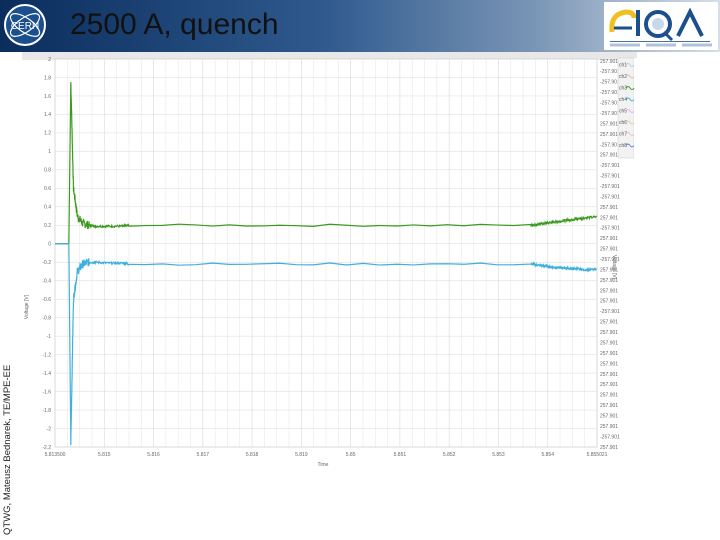 Image resolution: width=720 pixels, height=540 pixels. Describe the element at coordinates (623, 100) in the screenshot. I see `legend-entry-label: ch4` at that location.